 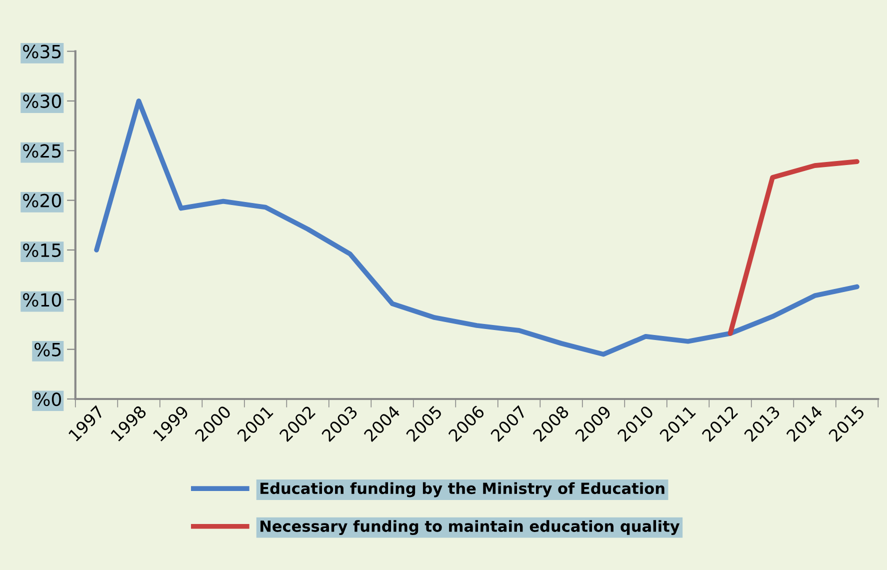 What do you see at coordinates (42, 51) in the screenshot?
I see `y-tick-label: %35` at bounding box center [42, 51].